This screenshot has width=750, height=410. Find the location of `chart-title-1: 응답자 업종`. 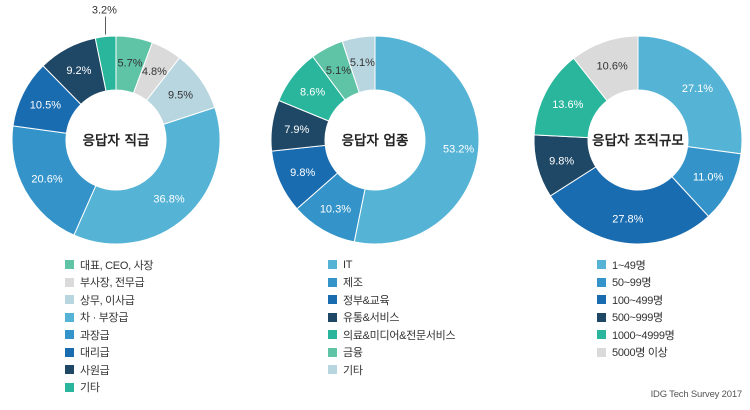

chart-title-1: 응답자 업종 is located at coordinates (375, 140).